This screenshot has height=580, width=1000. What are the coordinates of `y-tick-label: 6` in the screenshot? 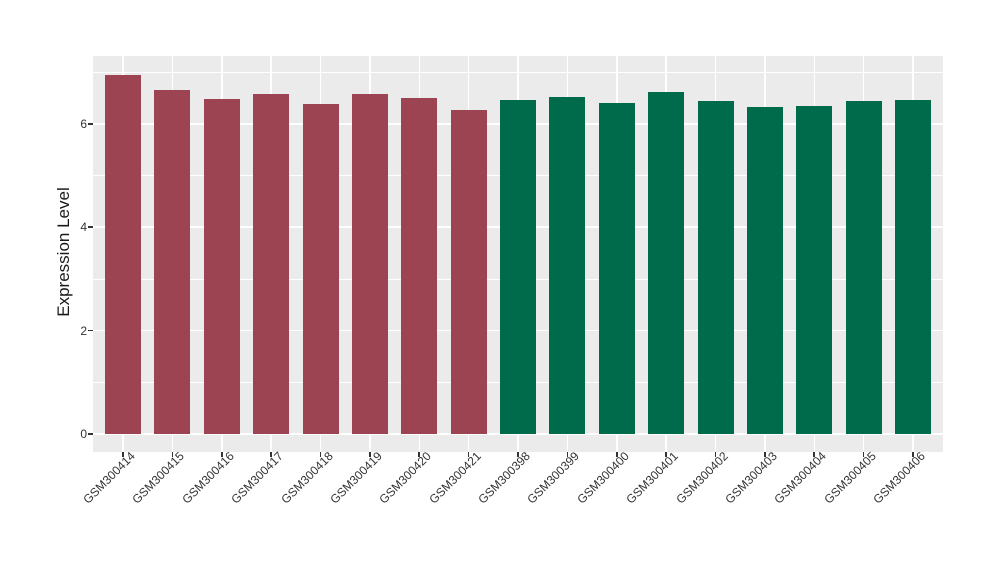 It's located at (83, 123).